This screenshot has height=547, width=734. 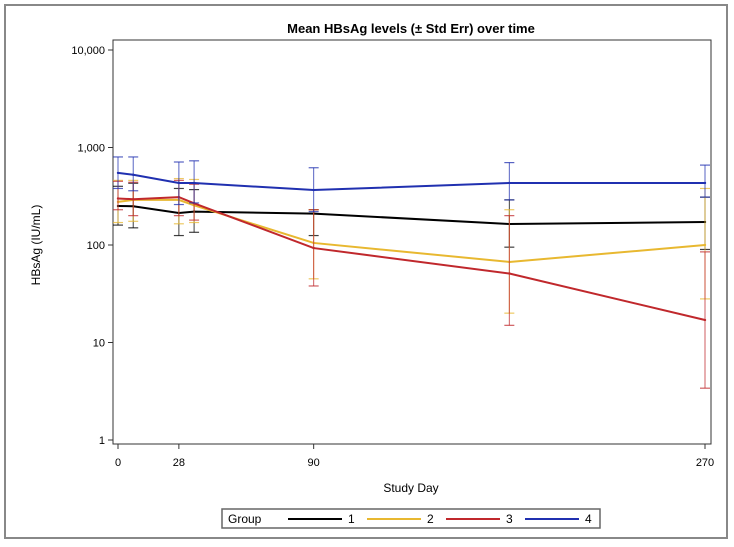 What do you see at coordinates (118, 463) in the screenshot?
I see `x-tick-label: 0` at bounding box center [118, 463].